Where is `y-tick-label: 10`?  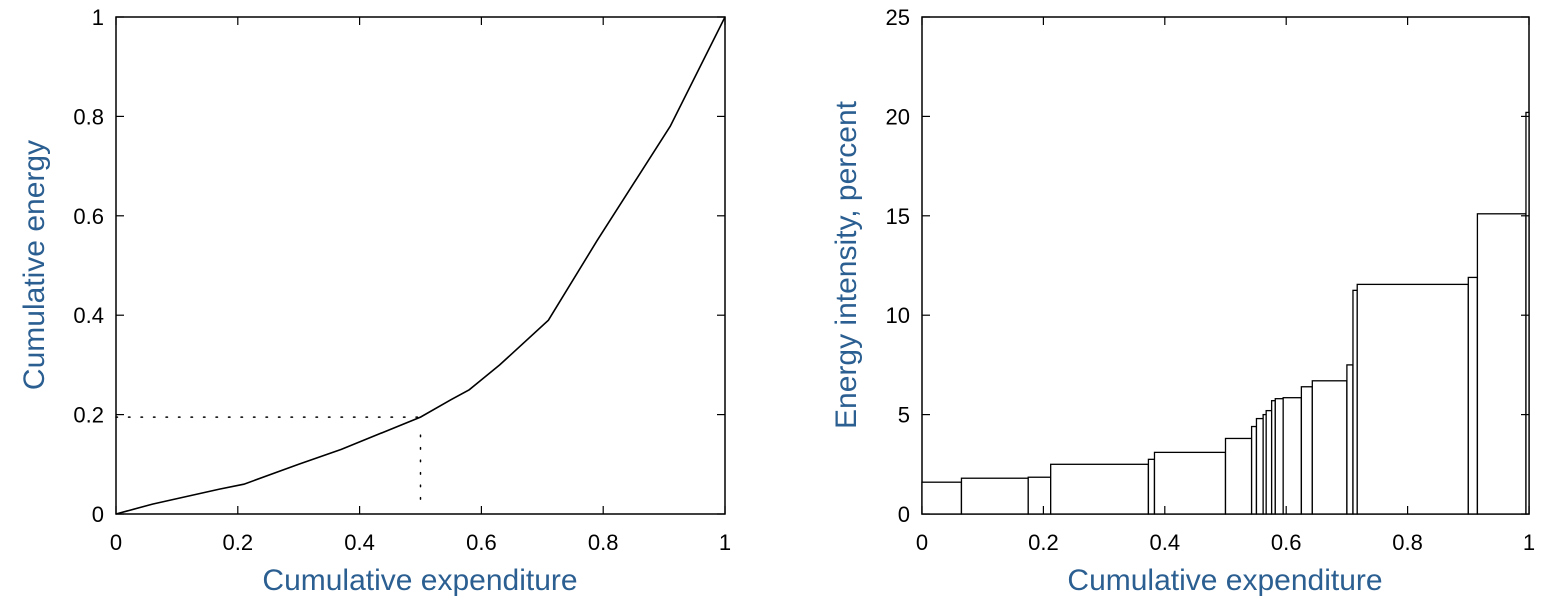 y-tick-label: 10 is located at coordinates (898, 315).